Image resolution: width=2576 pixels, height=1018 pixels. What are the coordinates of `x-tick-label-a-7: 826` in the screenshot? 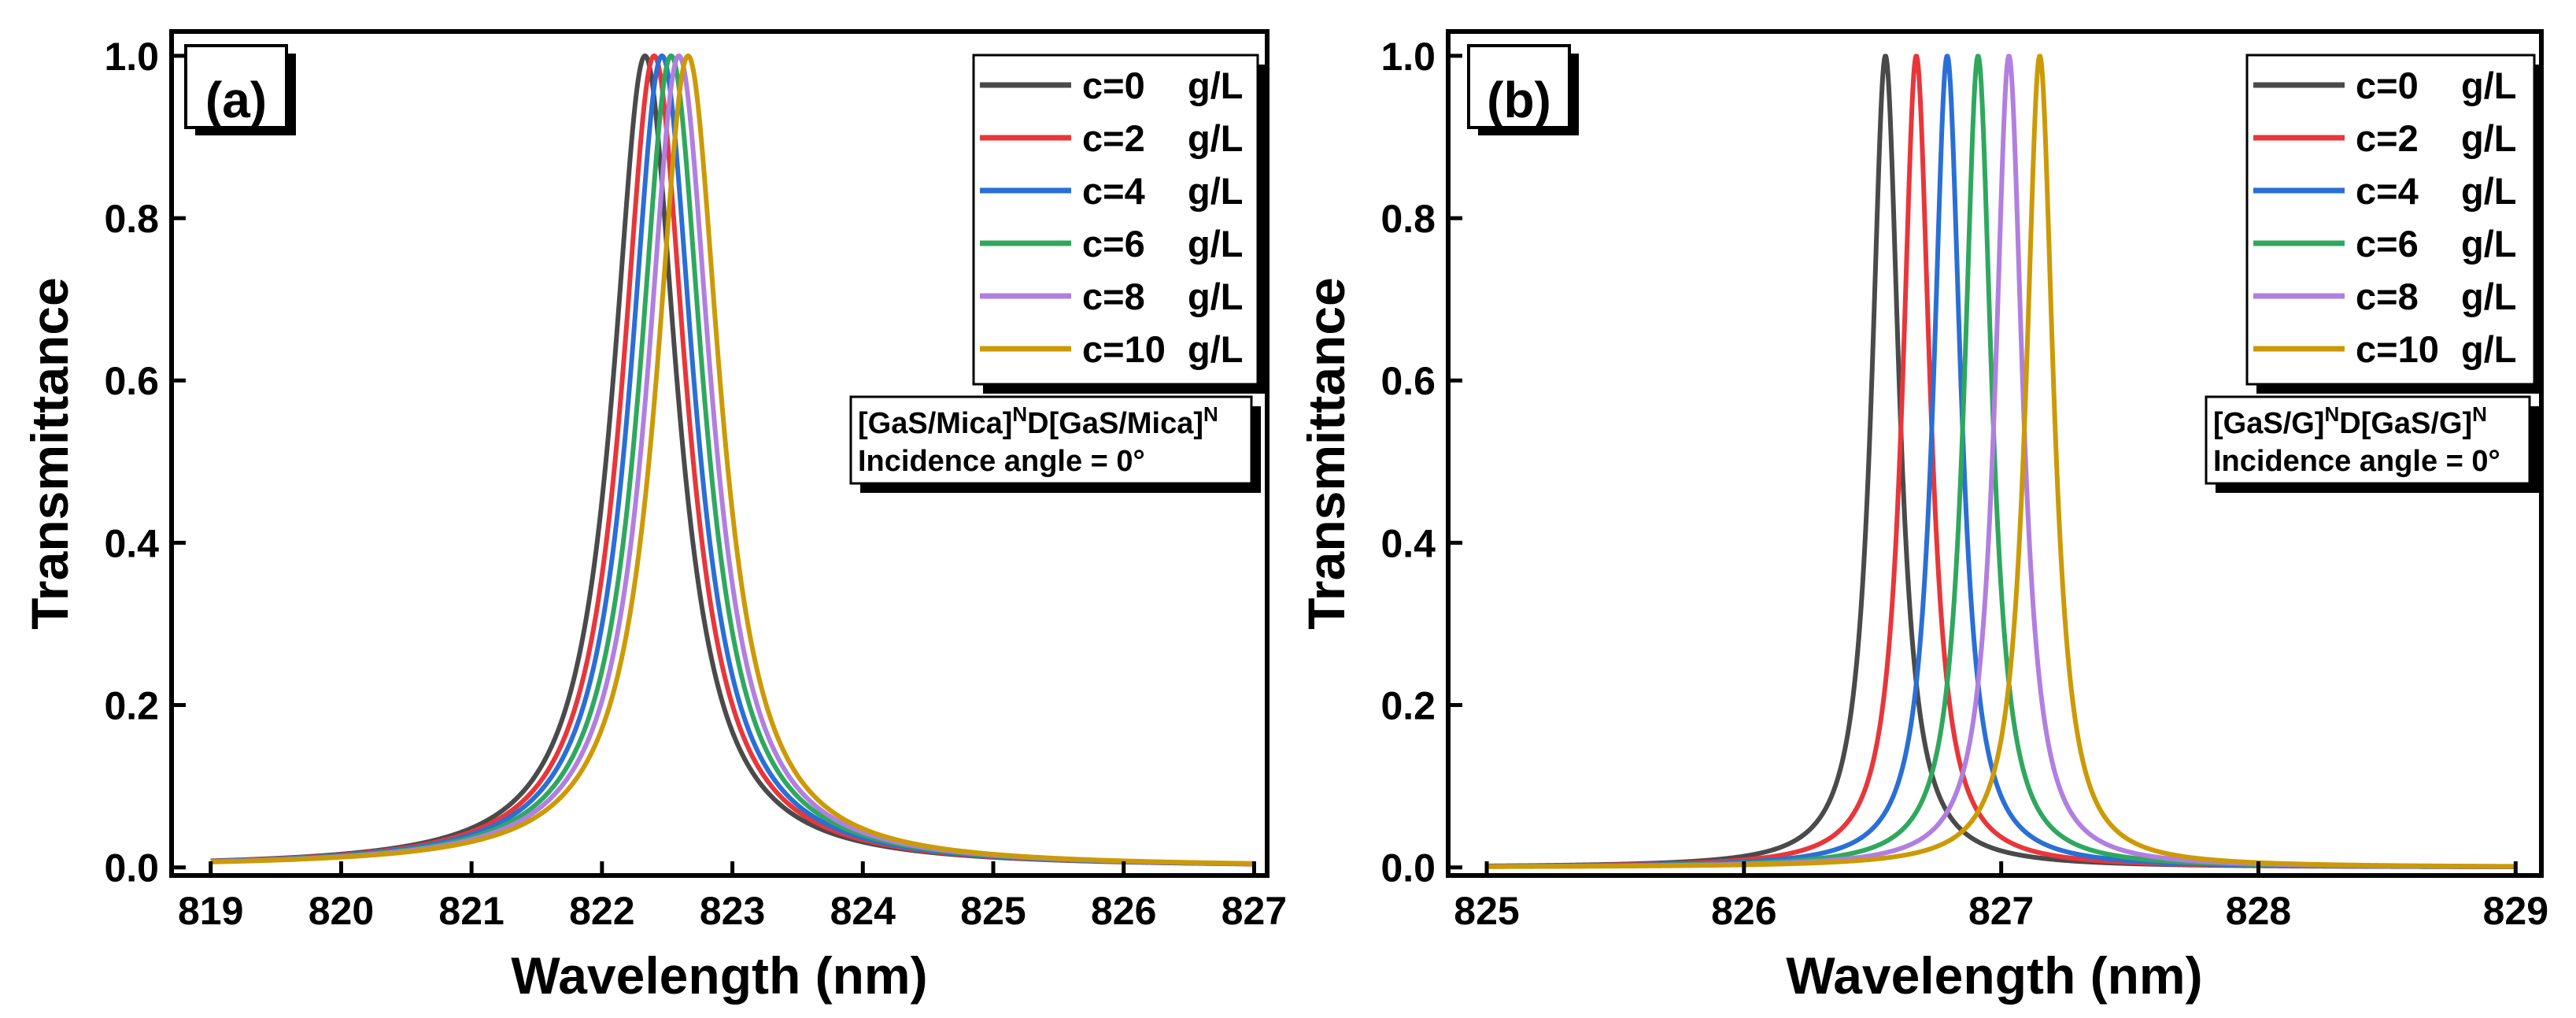 It's located at (1123, 911).